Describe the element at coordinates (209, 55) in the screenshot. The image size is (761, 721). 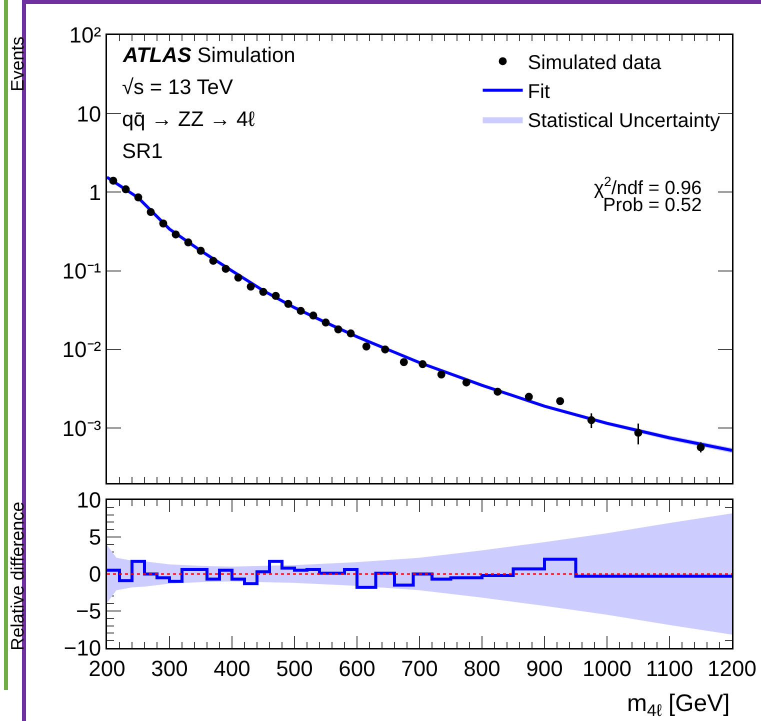
I see `annotation: ATLAS Simulation` at that location.